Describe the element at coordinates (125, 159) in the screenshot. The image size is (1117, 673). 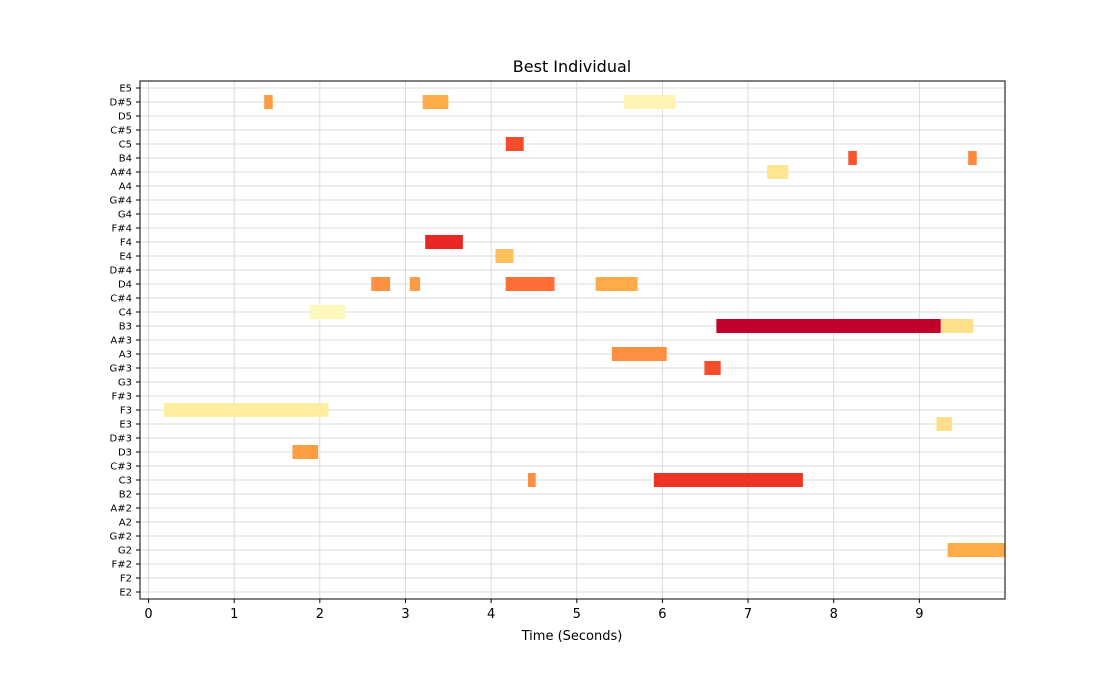
I see `y-tick-label: B4` at that location.